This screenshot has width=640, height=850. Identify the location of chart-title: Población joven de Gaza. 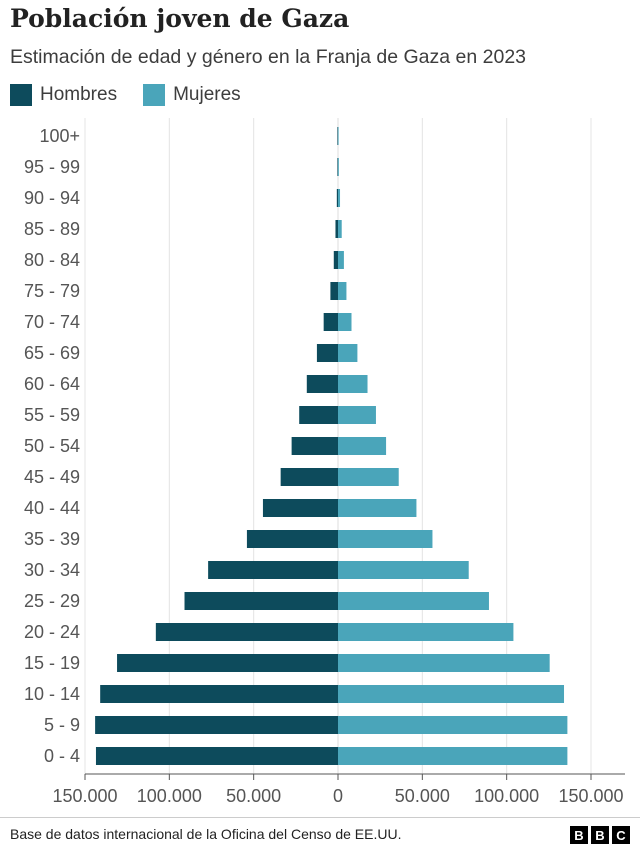
(180, 18).